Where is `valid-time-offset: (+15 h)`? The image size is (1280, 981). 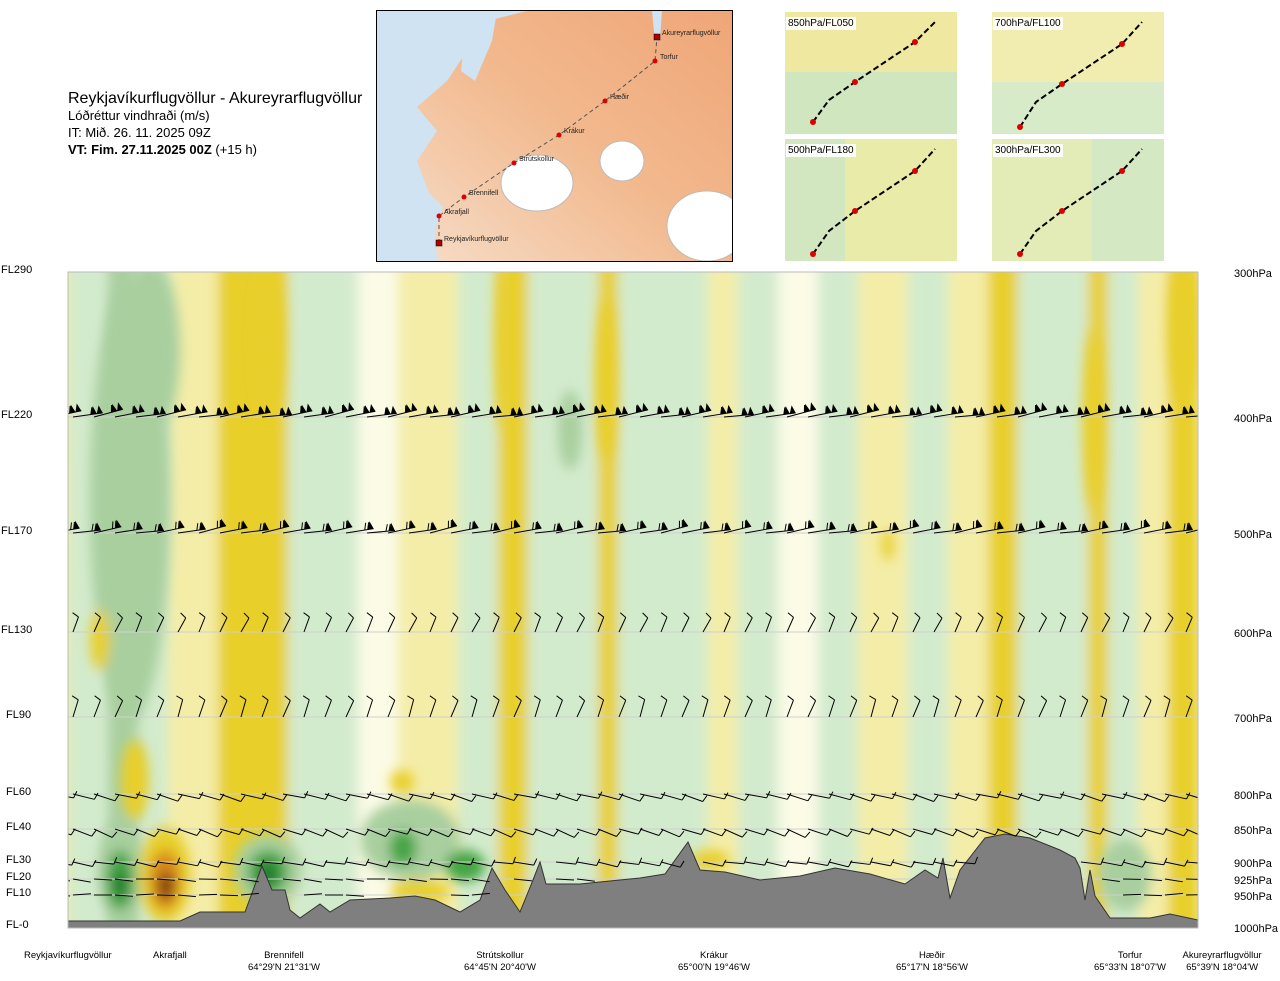
valid-time-offset: (+15 h) is located at coordinates (234, 149).